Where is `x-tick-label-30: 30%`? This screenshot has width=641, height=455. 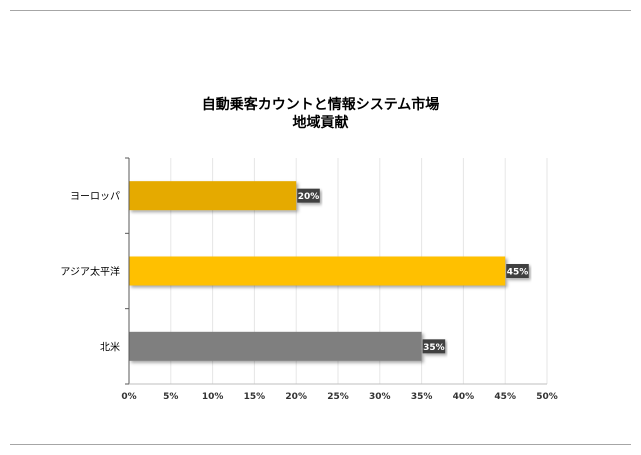
x-tick-label-30: 30% is located at coordinates (380, 397).